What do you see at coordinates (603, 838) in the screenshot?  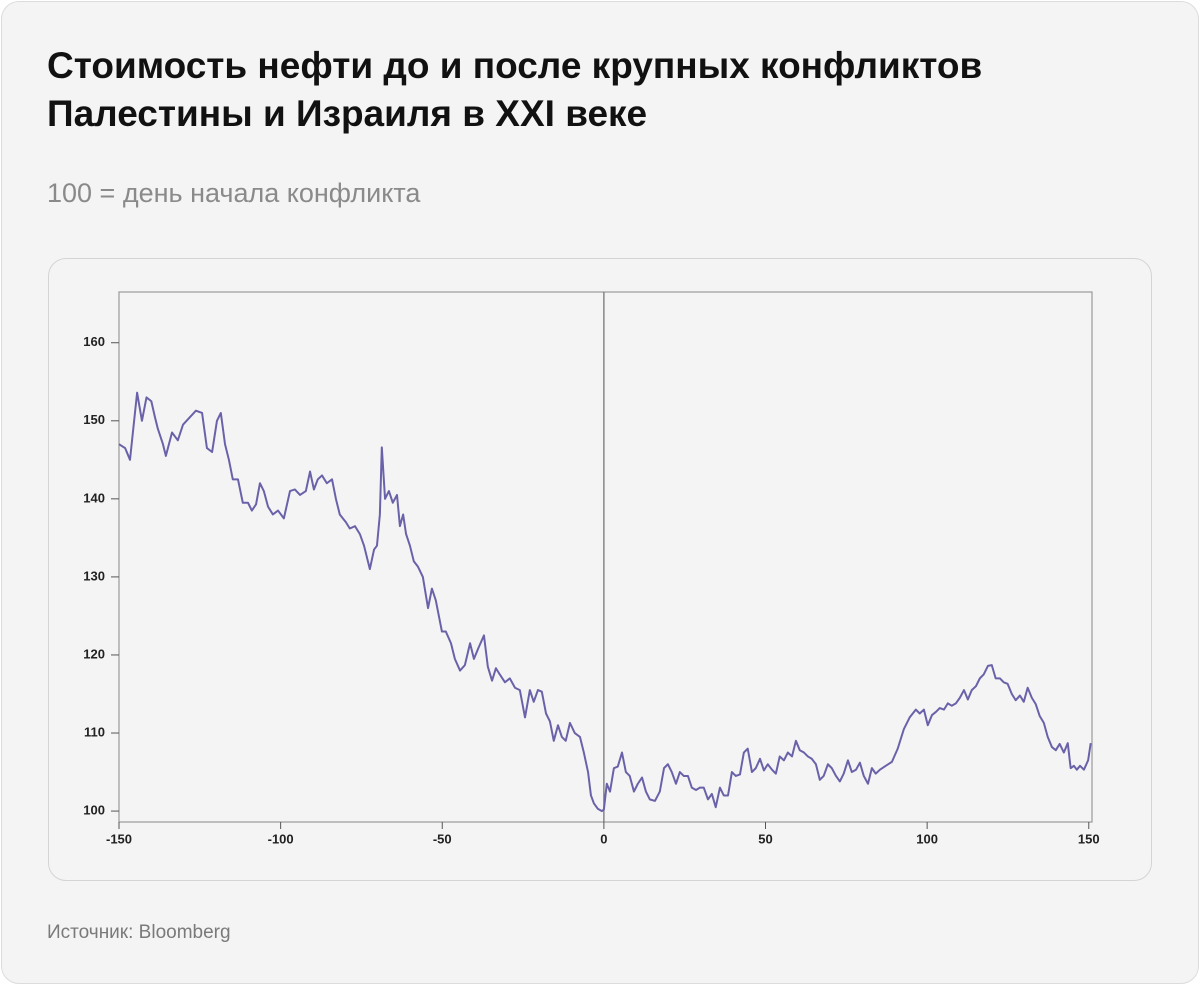 I see `x-tick-label: 0` at bounding box center [603, 838].